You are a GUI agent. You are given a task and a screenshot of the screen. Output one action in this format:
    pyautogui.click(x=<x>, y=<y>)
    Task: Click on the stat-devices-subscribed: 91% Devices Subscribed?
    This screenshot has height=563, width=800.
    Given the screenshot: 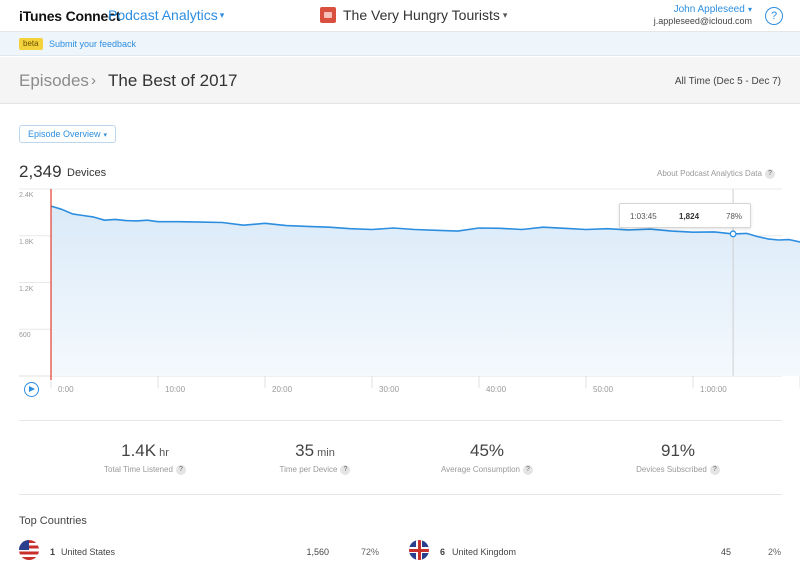 What is the action you would take?
    pyautogui.click(x=678, y=458)
    